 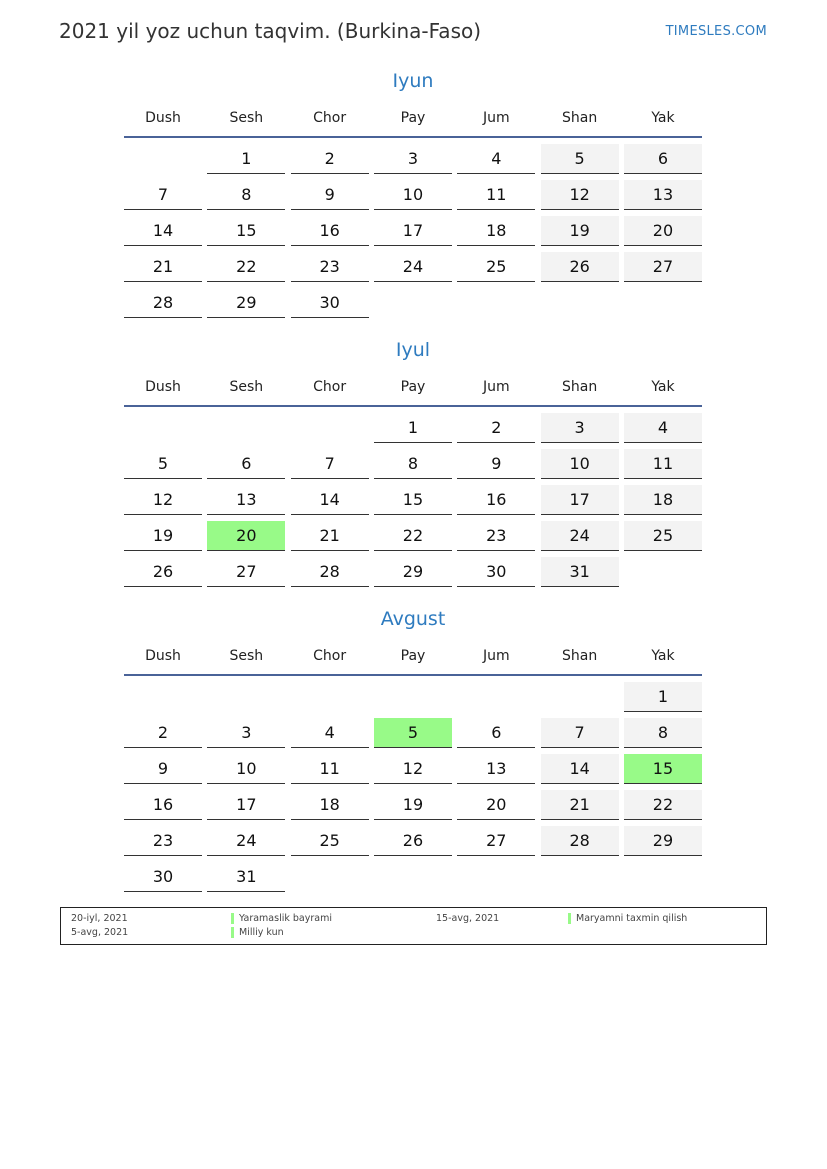 I want to click on holiday-day-cell: 20, so click(x=246, y=536).